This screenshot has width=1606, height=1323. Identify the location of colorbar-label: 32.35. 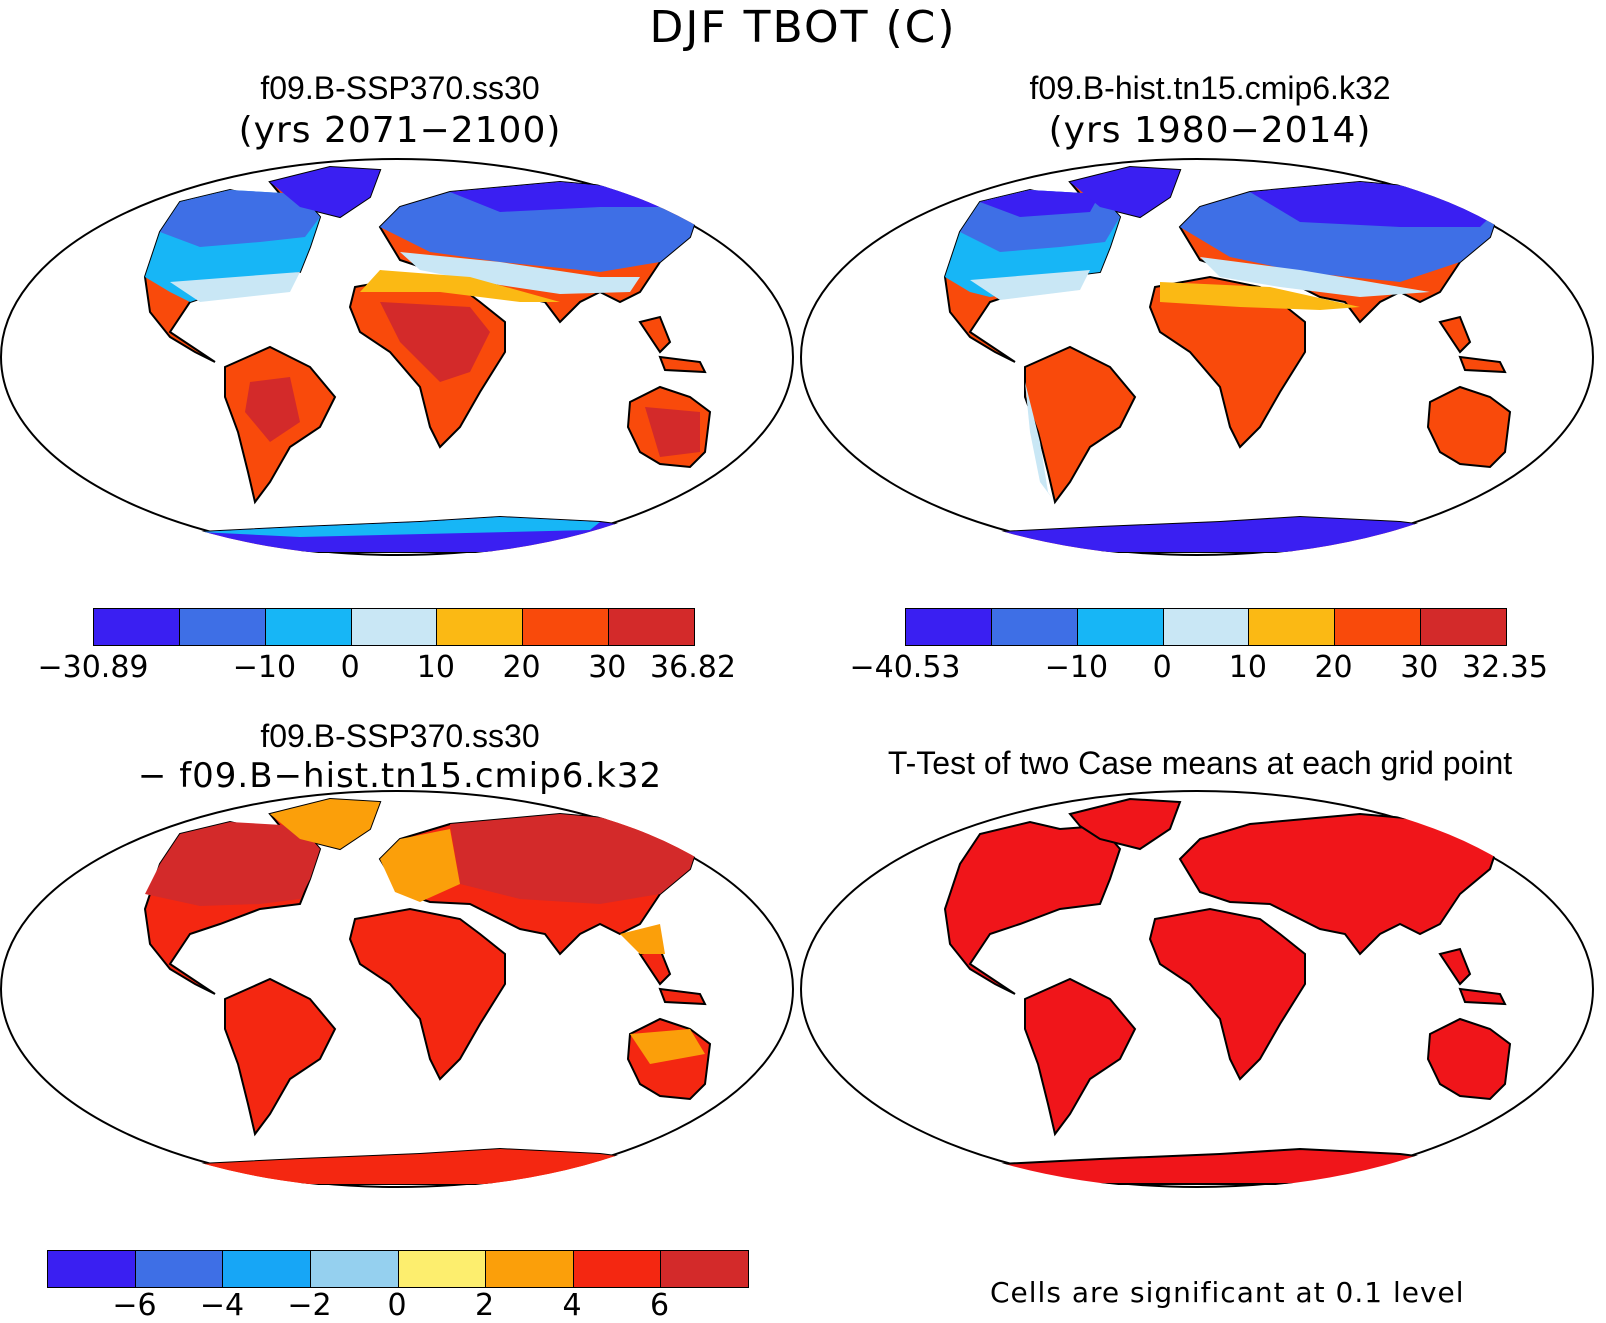
(1505, 667).